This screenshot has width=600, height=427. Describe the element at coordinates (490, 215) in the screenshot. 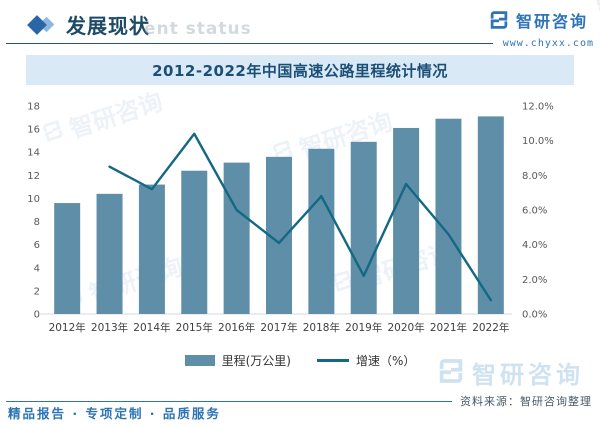

I see `bar-2022年` at that location.